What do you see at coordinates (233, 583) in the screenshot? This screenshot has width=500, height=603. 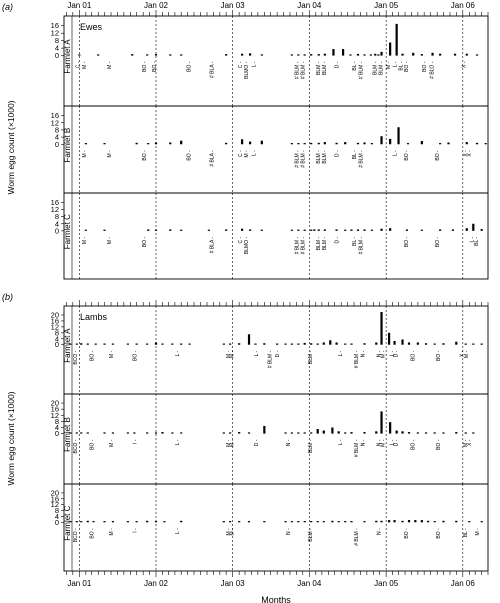 I see `x-tick-label: Jan 03` at bounding box center [233, 583].